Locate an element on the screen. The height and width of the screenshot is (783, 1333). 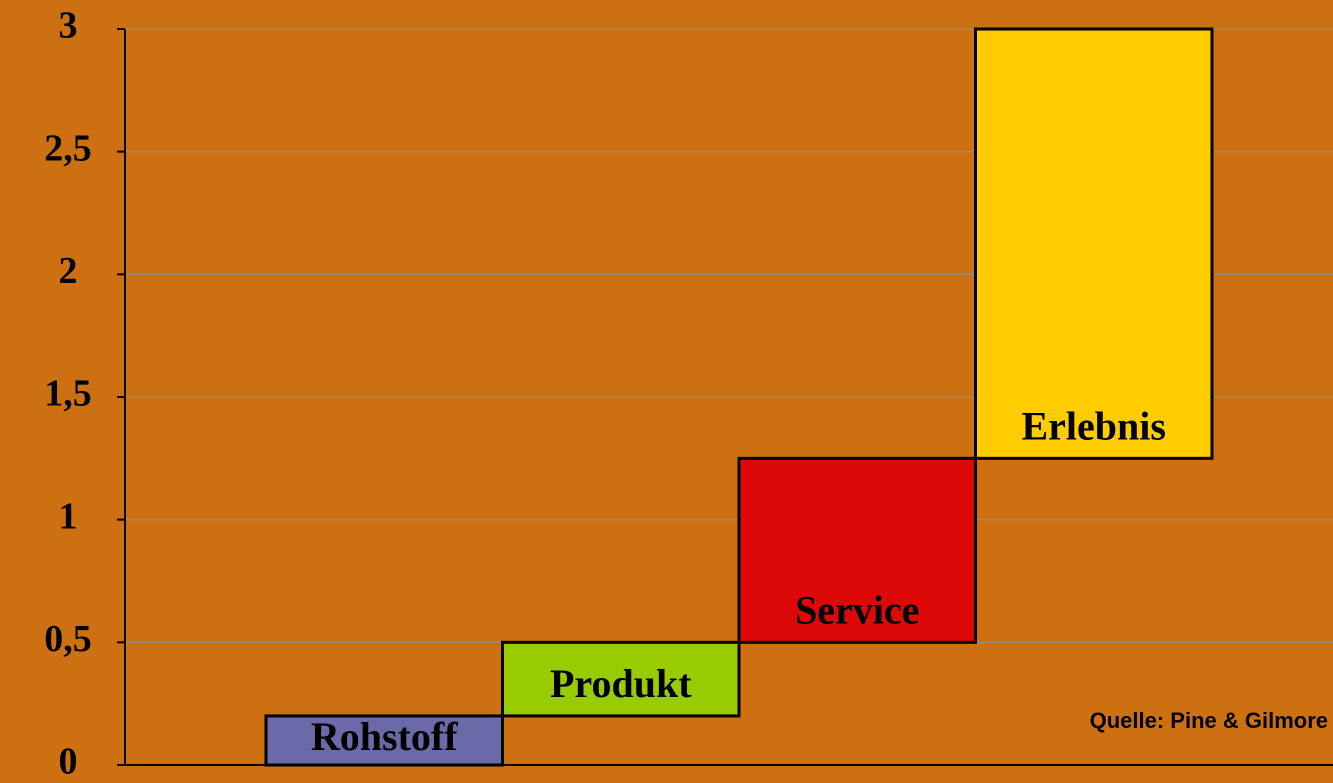
y-tick-label: 2,5 is located at coordinates (68, 148).